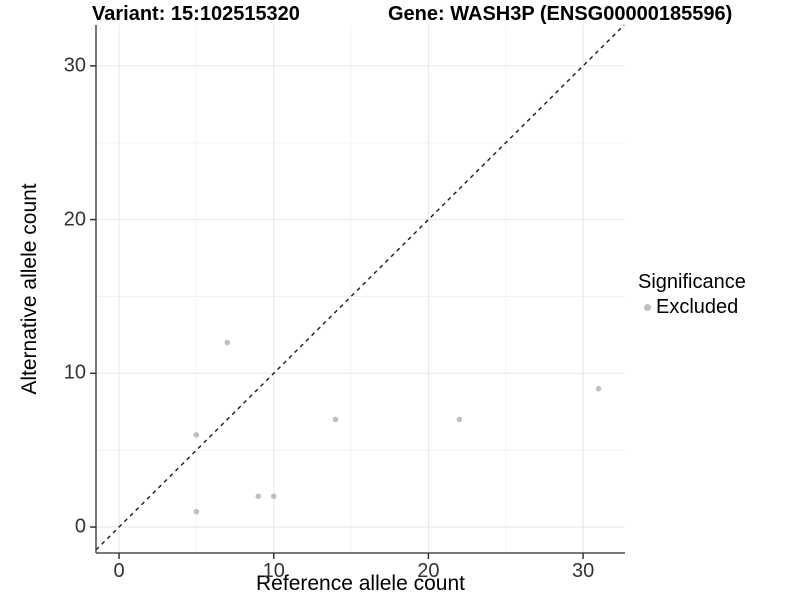 The image size is (800, 600). Describe the element at coordinates (360, 583) in the screenshot. I see `x-axis-title: Reference allele count` at that location.